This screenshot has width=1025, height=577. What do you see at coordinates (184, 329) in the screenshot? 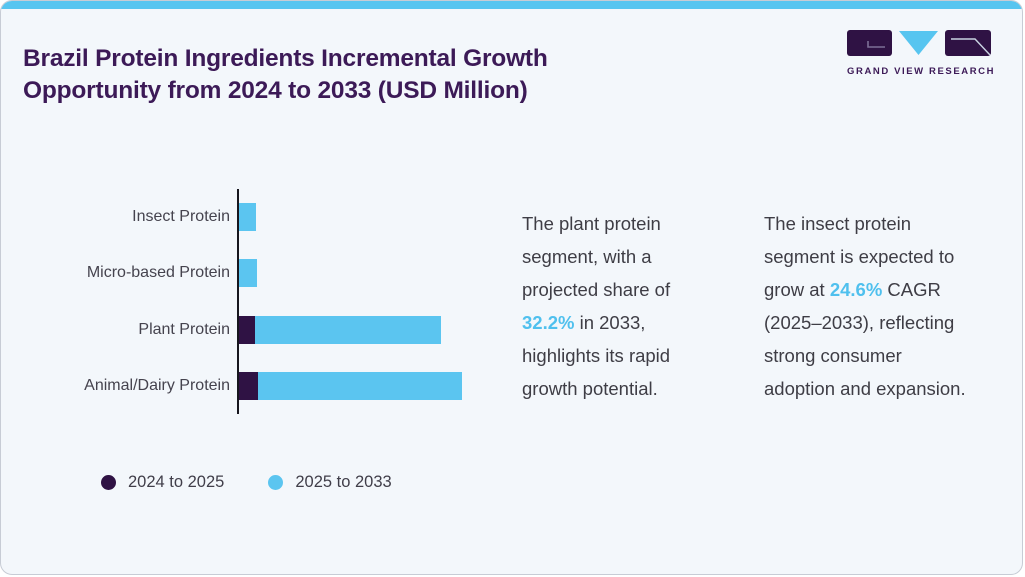
I see `category-label: Plant Protein` at bounding box center [184, 329].